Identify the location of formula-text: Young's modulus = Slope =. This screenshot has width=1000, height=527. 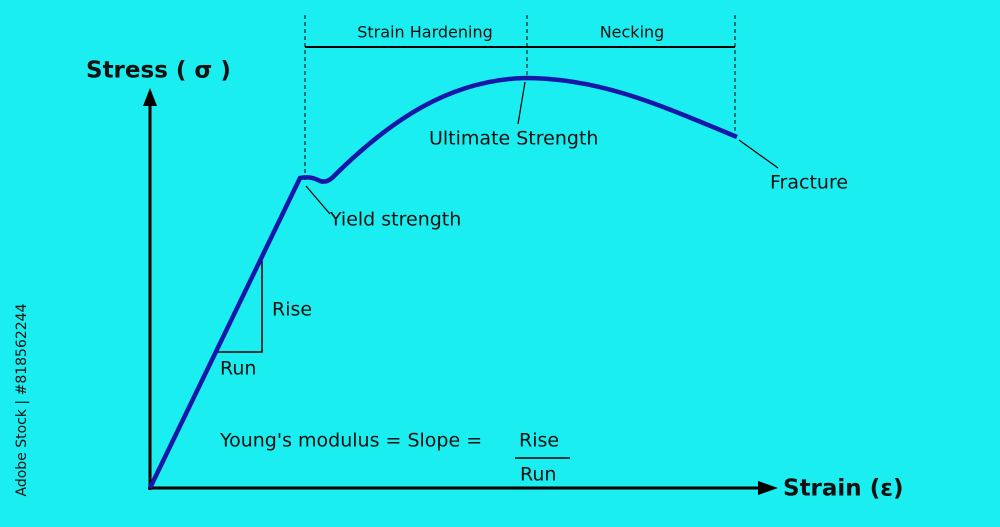
(350, 441).